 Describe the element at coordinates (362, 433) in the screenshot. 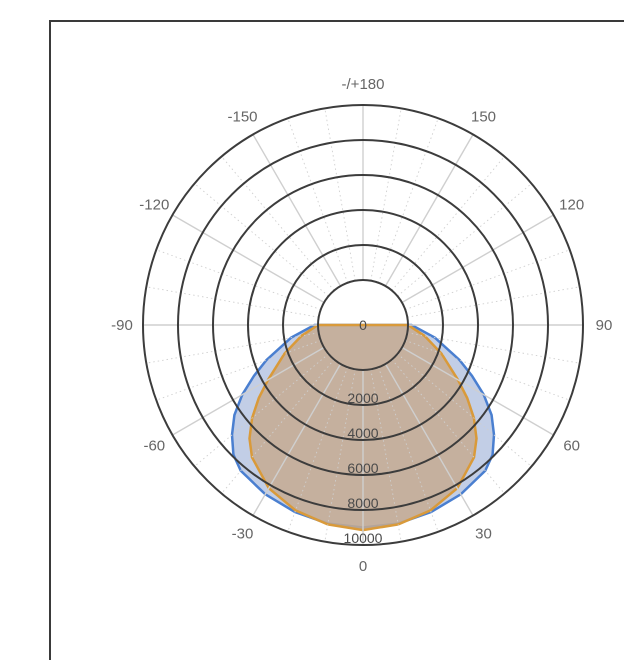

I see `radial-tick-label: 4000` at that location.